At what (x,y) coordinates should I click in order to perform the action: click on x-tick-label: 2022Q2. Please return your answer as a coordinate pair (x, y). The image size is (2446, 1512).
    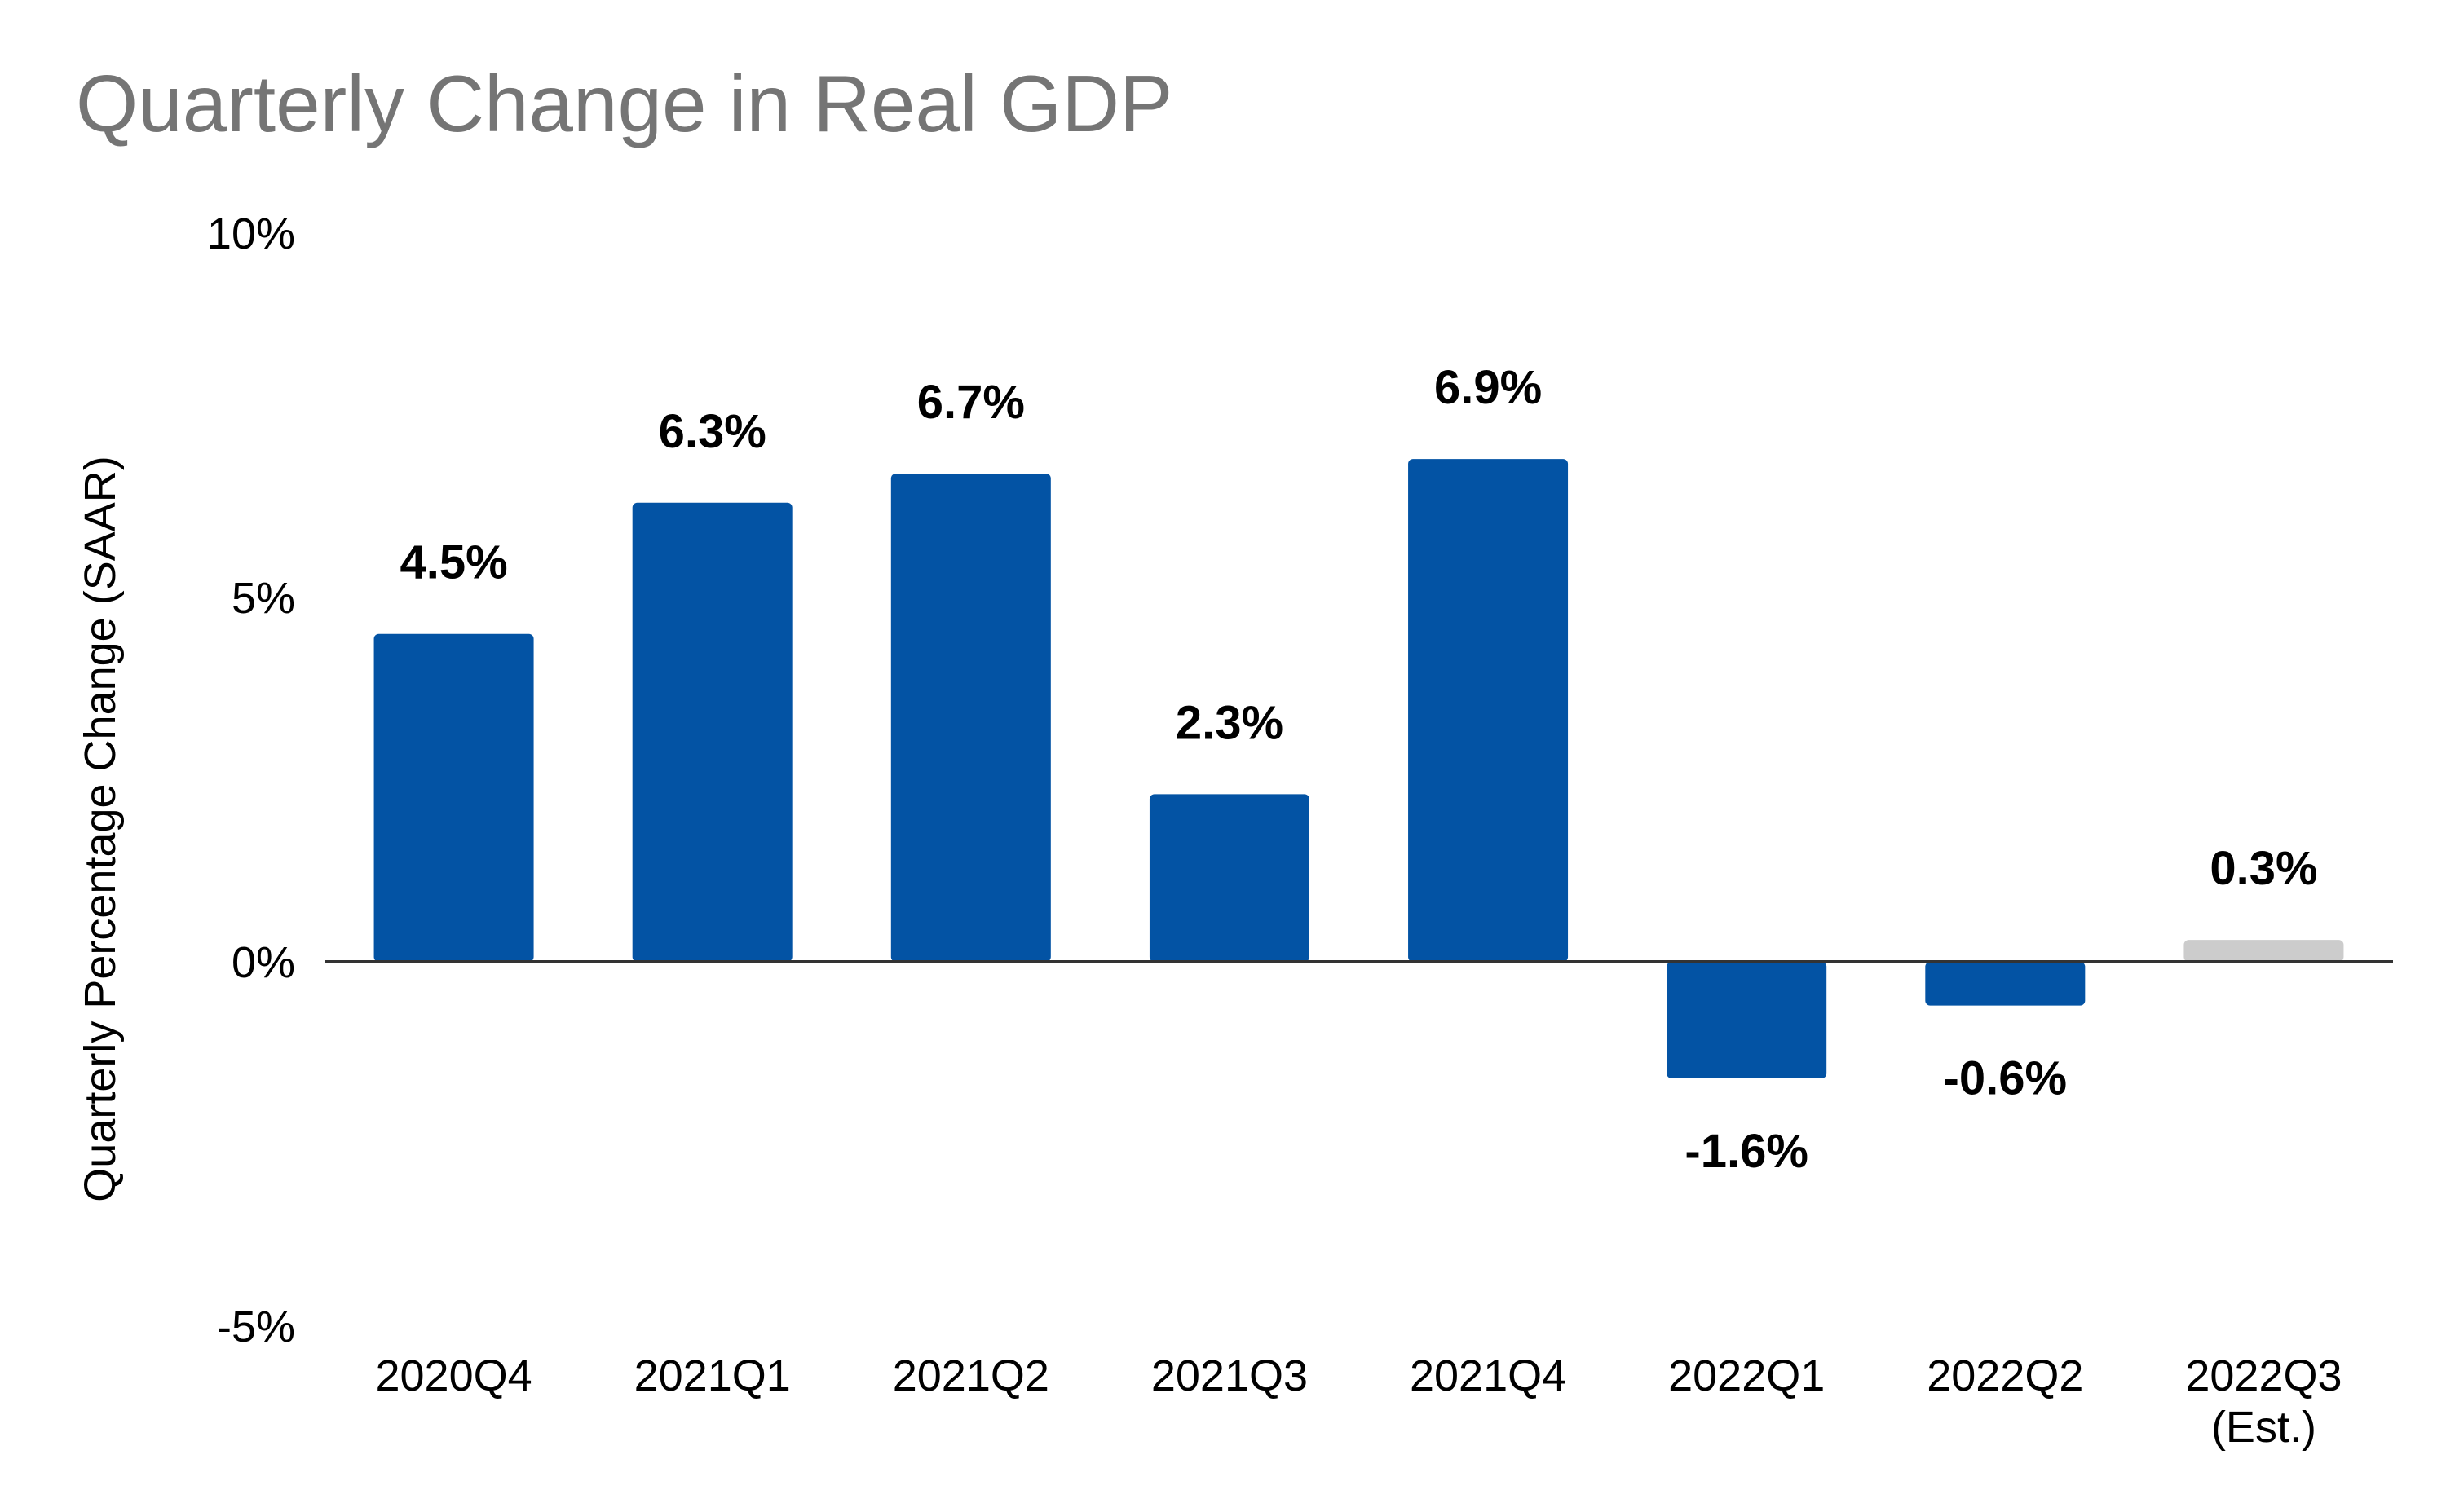
    Looking at the image, I should click on (2005, 1375).